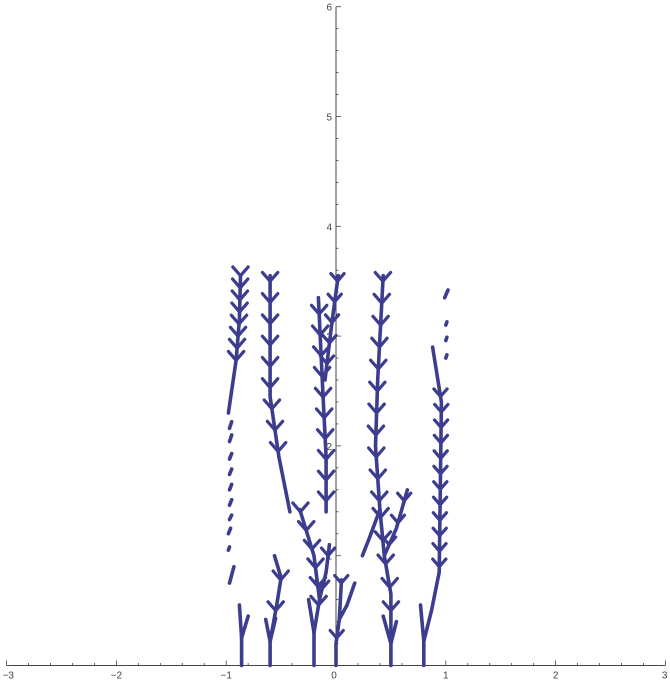 This screenshot has width=670, height=683. Describe the element at coordinates (329, 227) in the screenshot. I see `y-tick-label: 4` at that location.